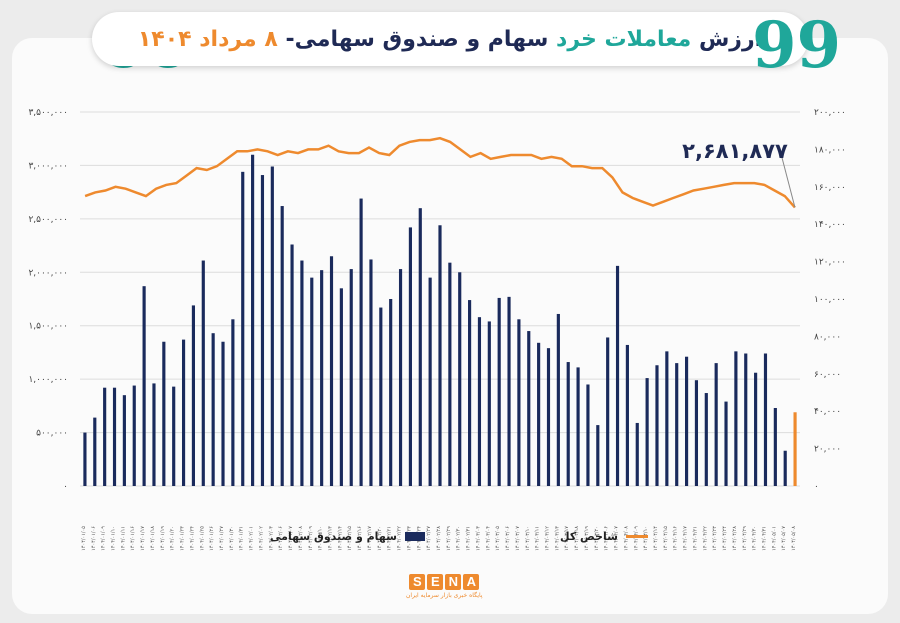 This screenshot has height=623, width=900. What do you see at coordinates (725, 538) in the screenshot?
I see `x-tick-label: ۱۴۰۴/۰۴/۲۴` at bounding box center [725, 538].